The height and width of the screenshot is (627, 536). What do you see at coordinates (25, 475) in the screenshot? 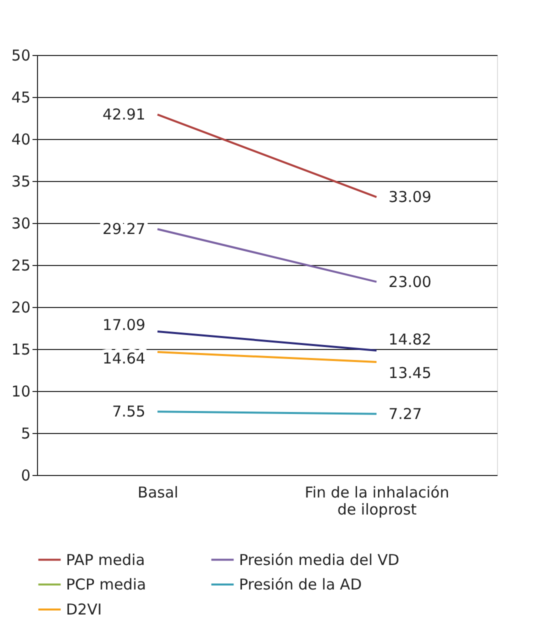
I see `y-tick-label: 0` at bounding box center [25, 475].